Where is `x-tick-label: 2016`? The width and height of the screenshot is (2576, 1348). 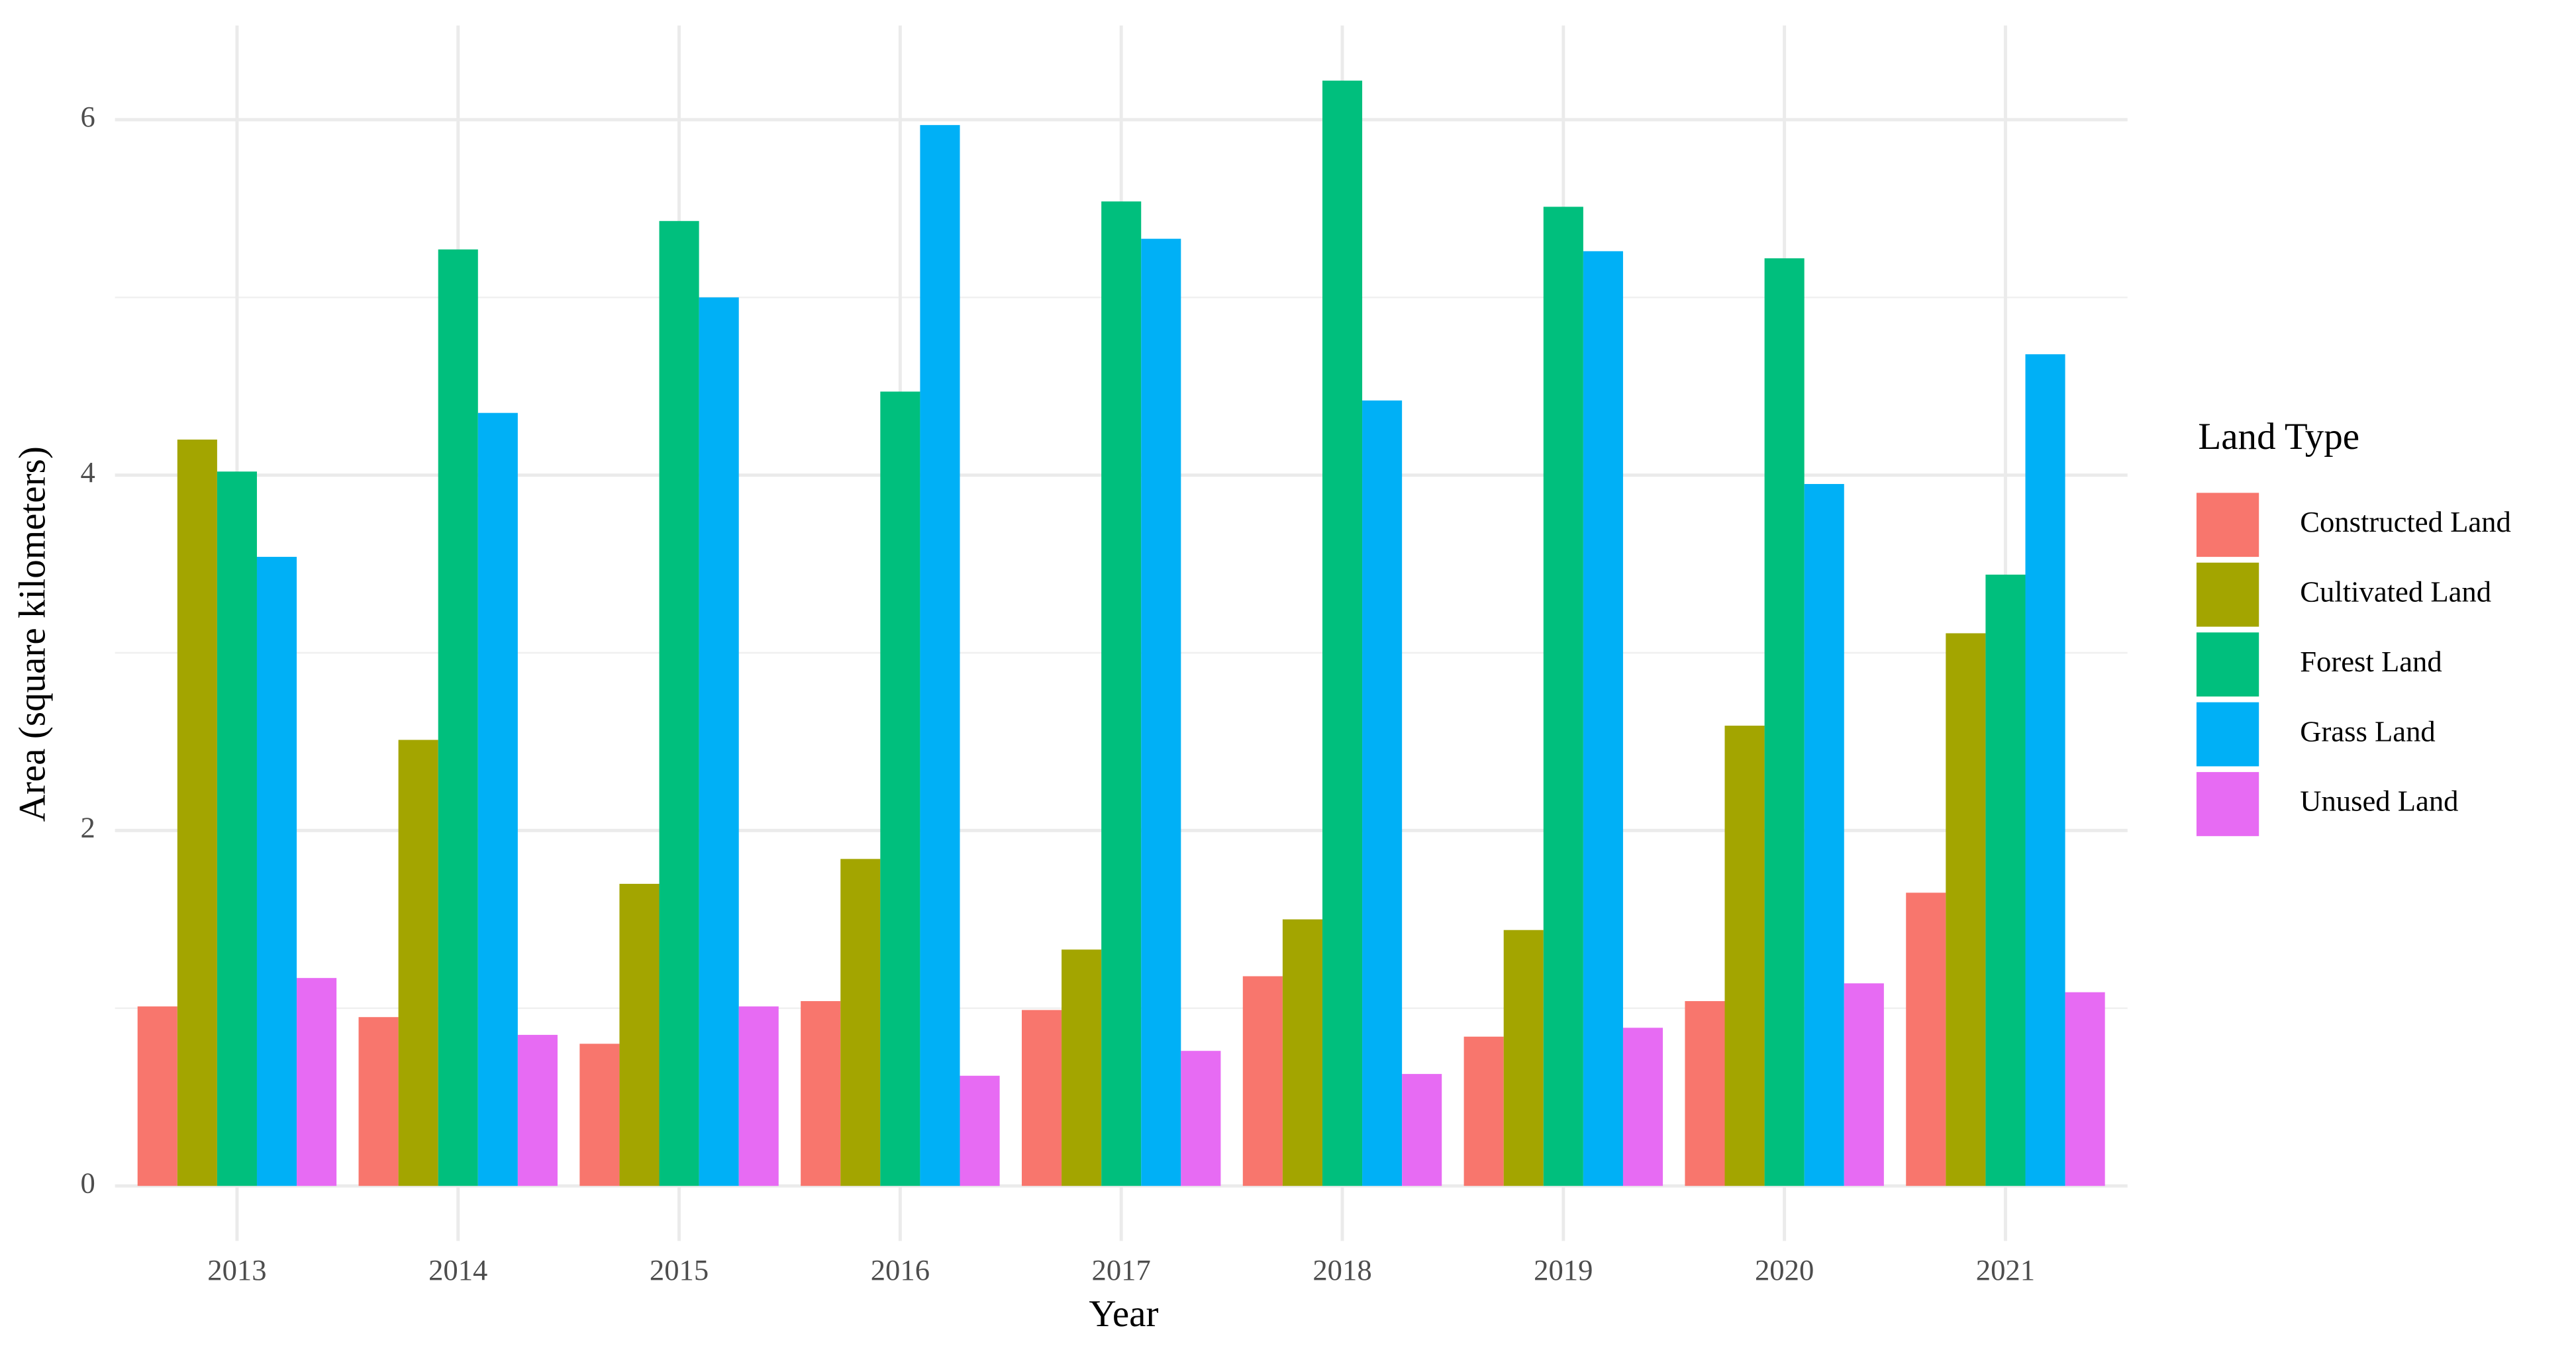
x-tick-label: 2016 is located at coordinates (900, 1269).